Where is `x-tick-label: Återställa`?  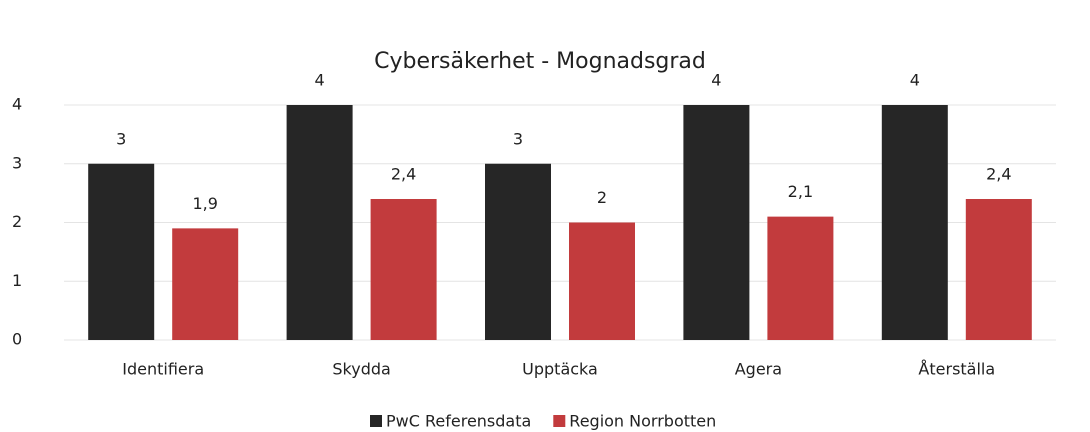 x-tick-label: Återställa is located at coordinates (956, 369).